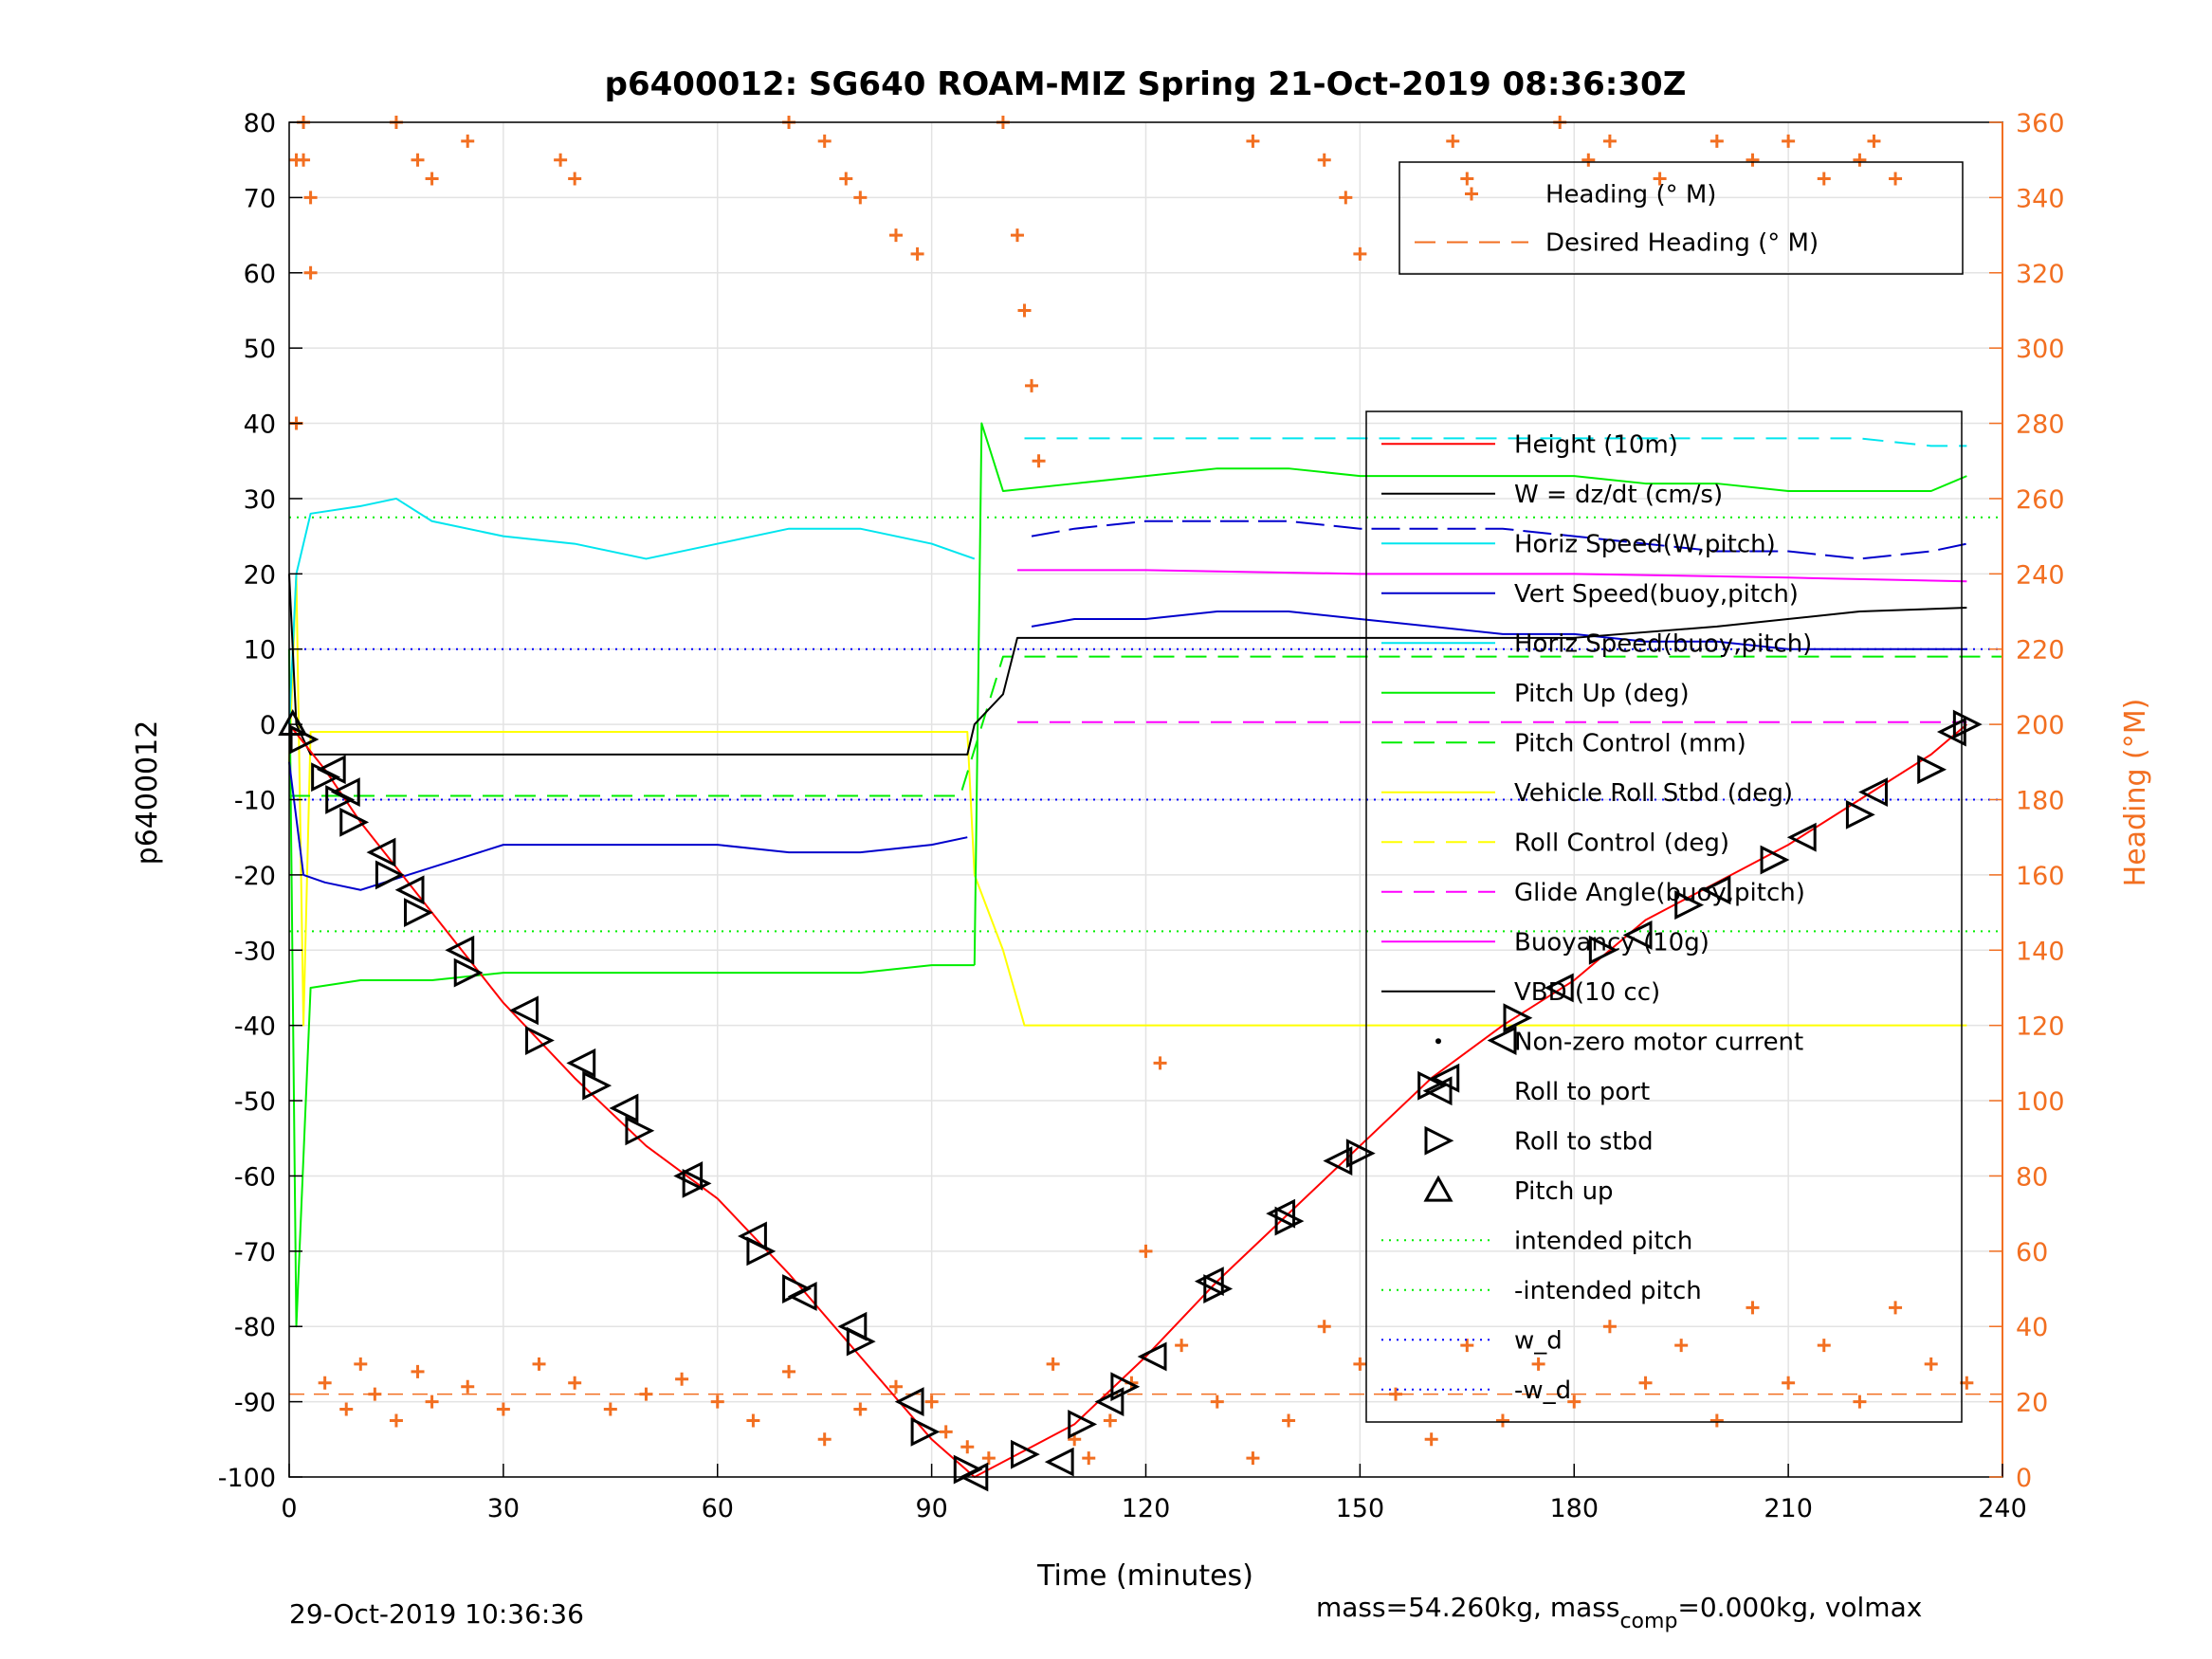 This screenshot has width=2212, height=1659. What do you see at coordinates (1602, 694) in the screenshot?
I see `legend-label: Pitch Up (deg)` at bounding box center [1602, 694].